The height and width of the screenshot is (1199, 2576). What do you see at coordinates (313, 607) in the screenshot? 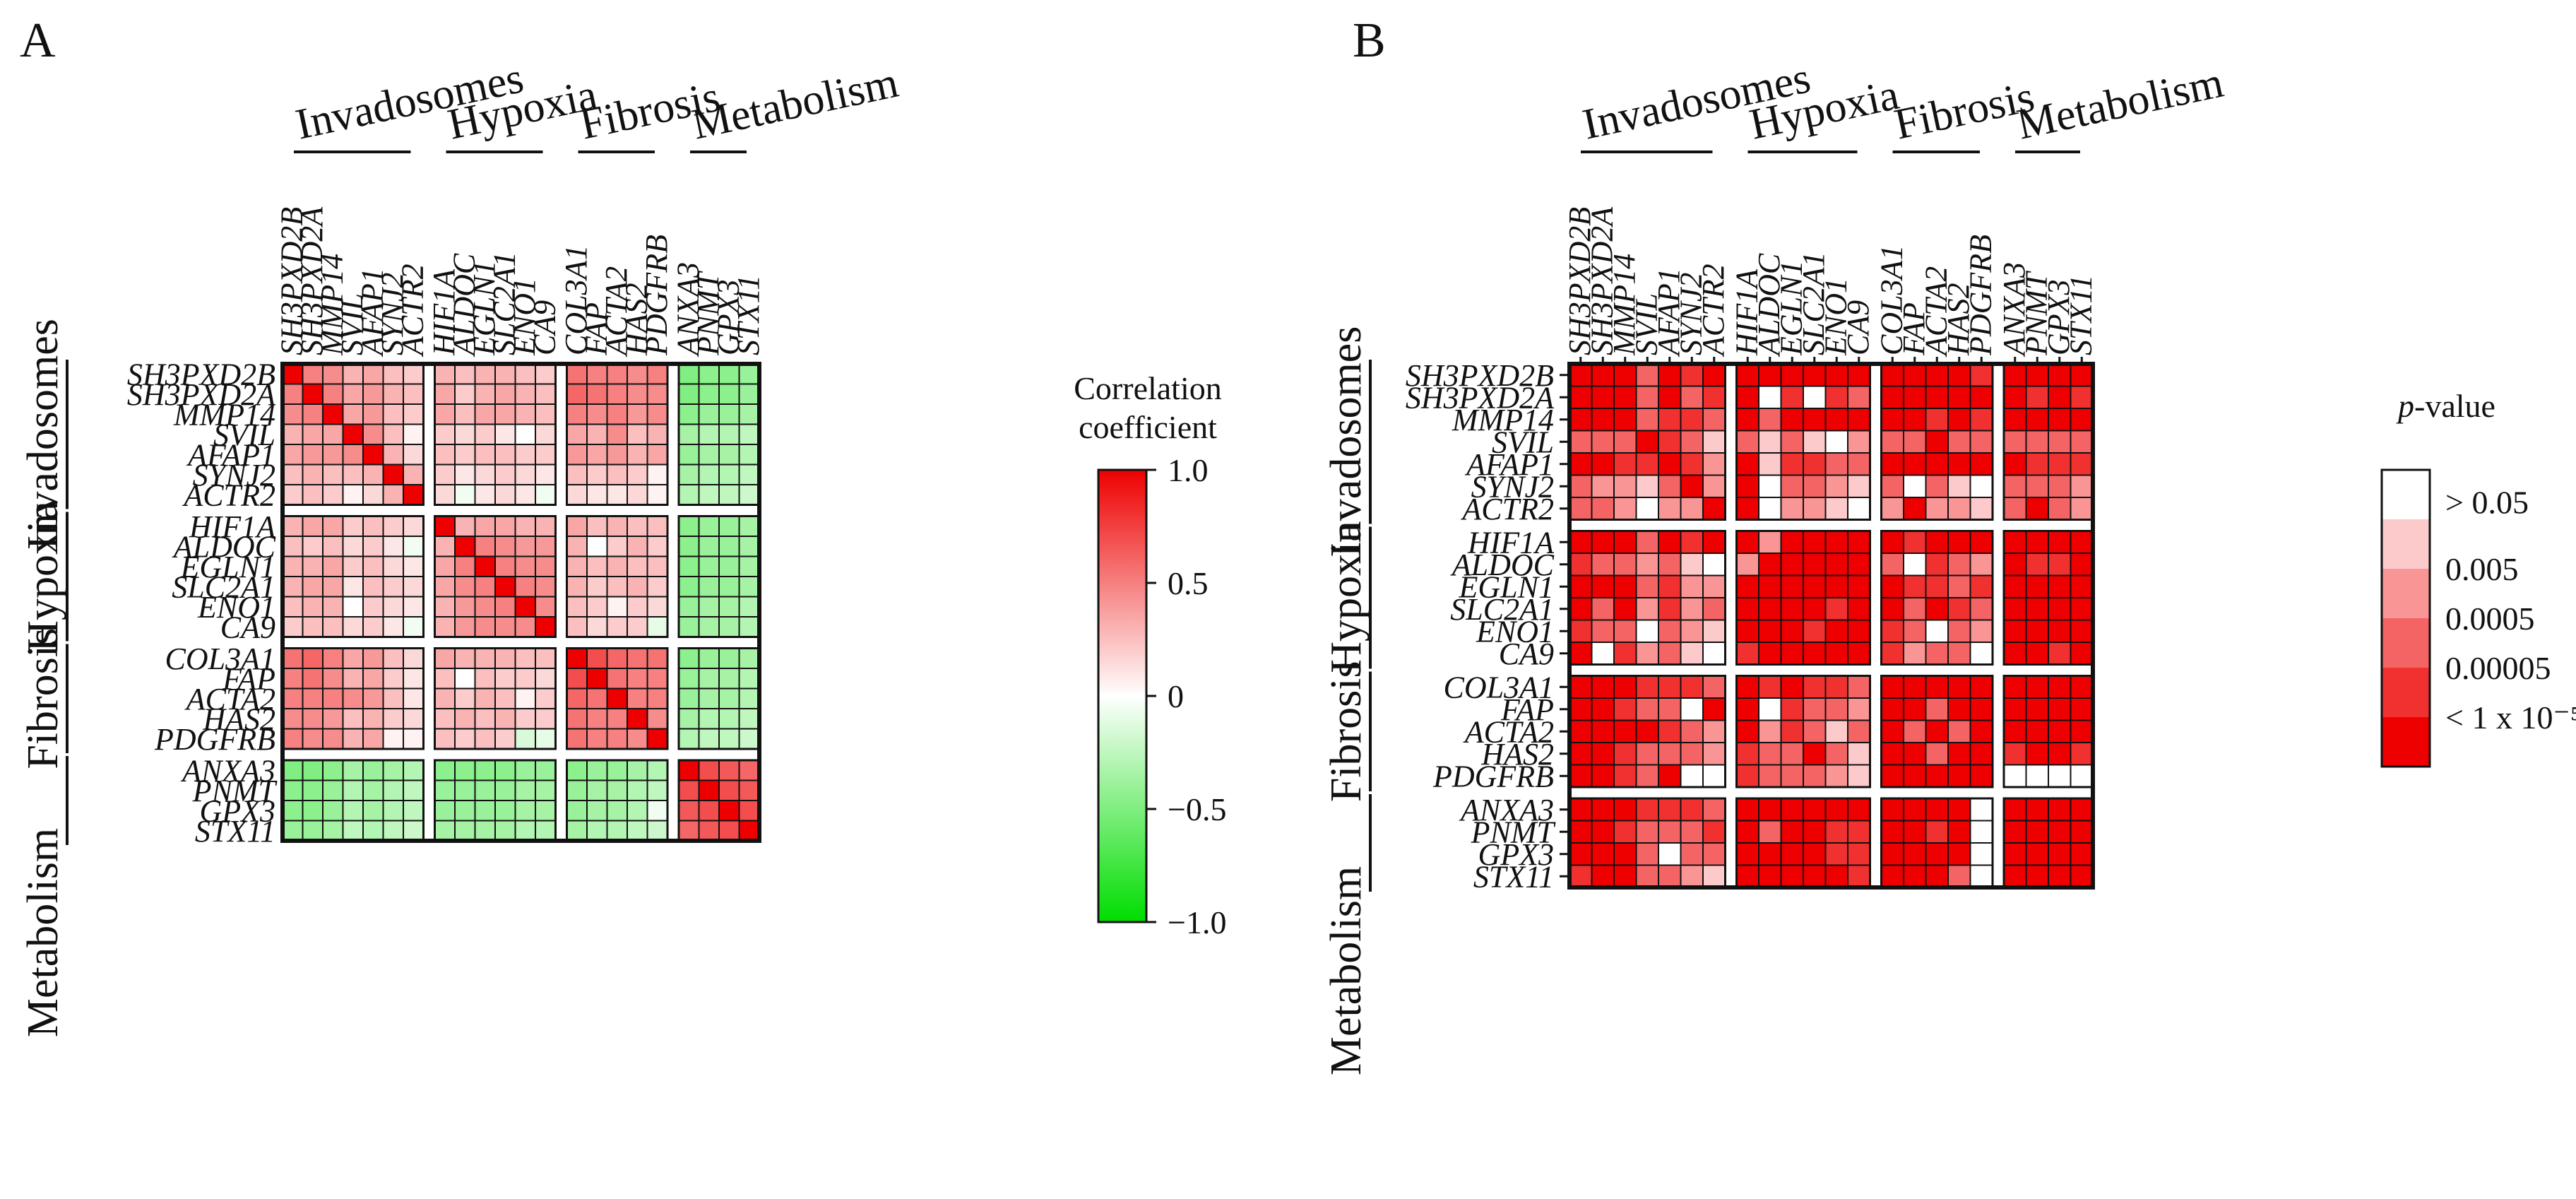
I see `heatmap-cell-ENO1-SH3PXD2A` at bounding box center [313, 607].